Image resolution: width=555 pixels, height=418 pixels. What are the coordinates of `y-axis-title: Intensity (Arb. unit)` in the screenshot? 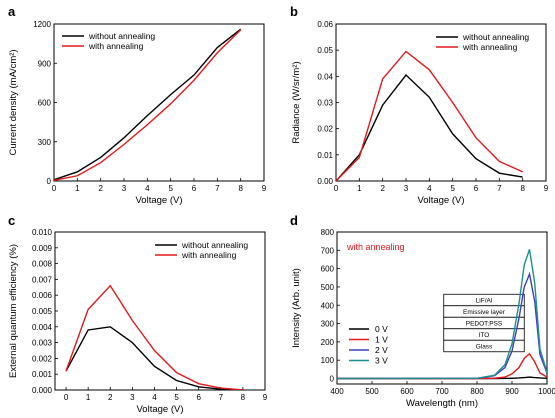 It's located at (296, 308).